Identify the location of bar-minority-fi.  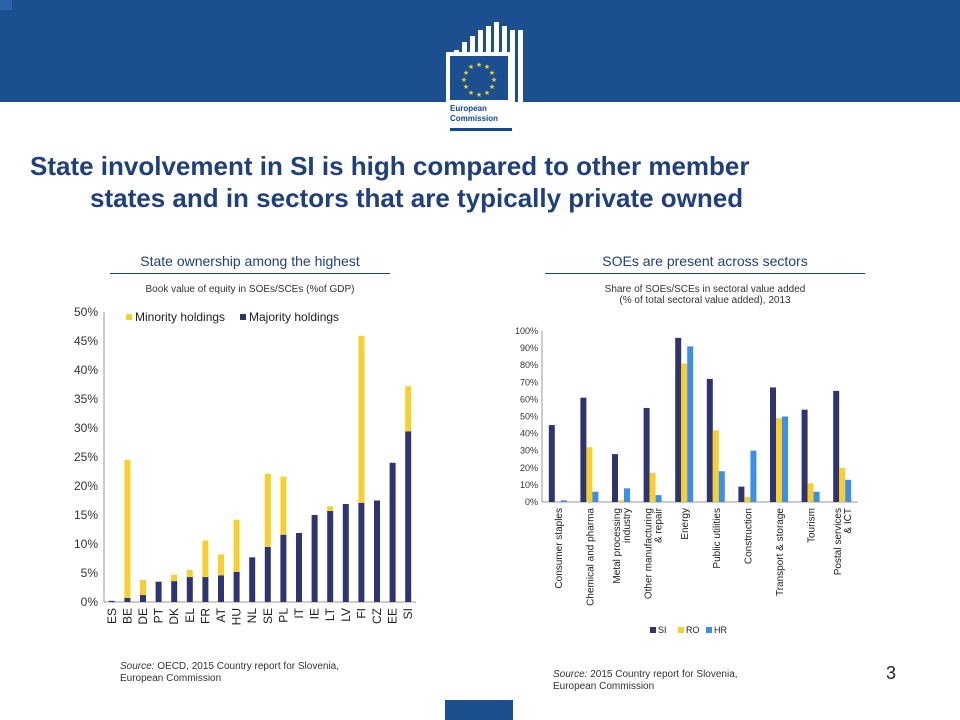
(361, 419).